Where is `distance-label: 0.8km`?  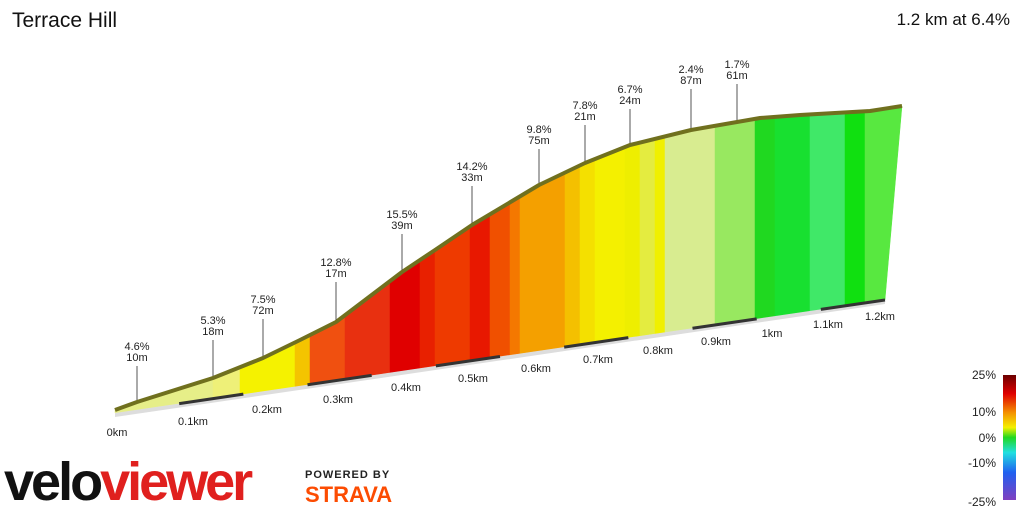
distance-label: 0.8km is located at coordinates (658, 351).